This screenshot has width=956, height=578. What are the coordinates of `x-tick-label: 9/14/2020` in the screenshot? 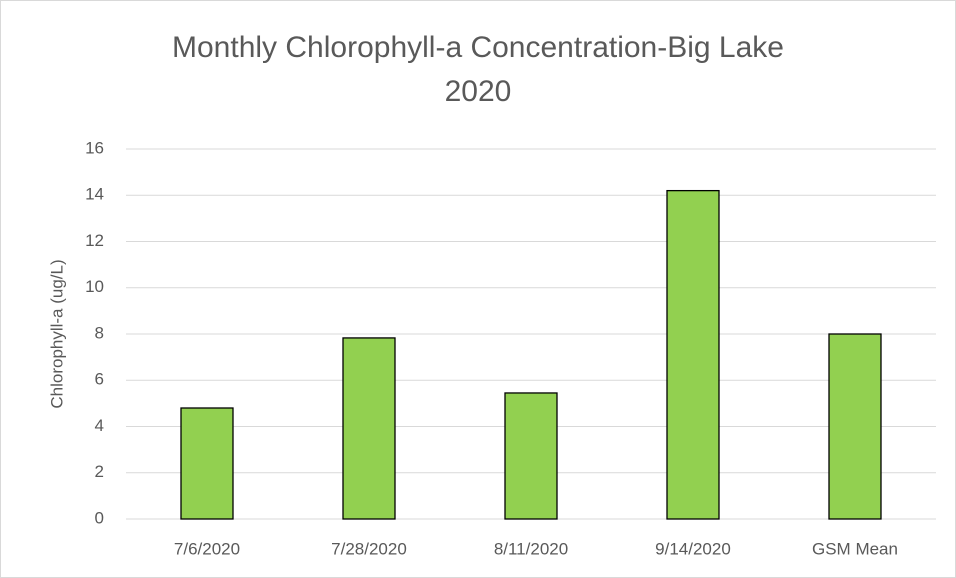 It's located at (693, 548).